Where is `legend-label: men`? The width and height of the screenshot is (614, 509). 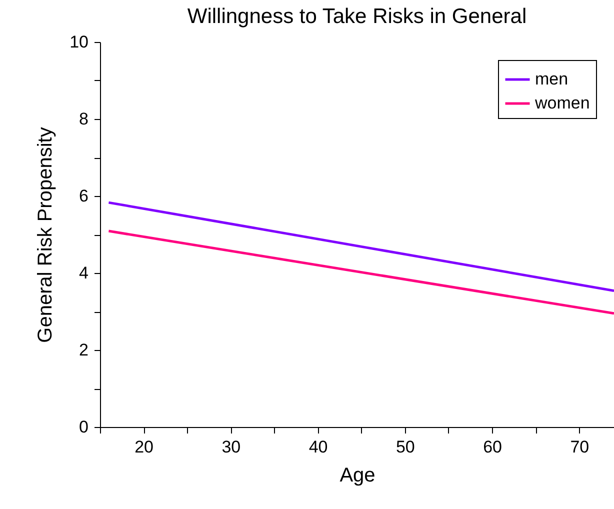
legend-label: men is located at coordinates (551, 79).